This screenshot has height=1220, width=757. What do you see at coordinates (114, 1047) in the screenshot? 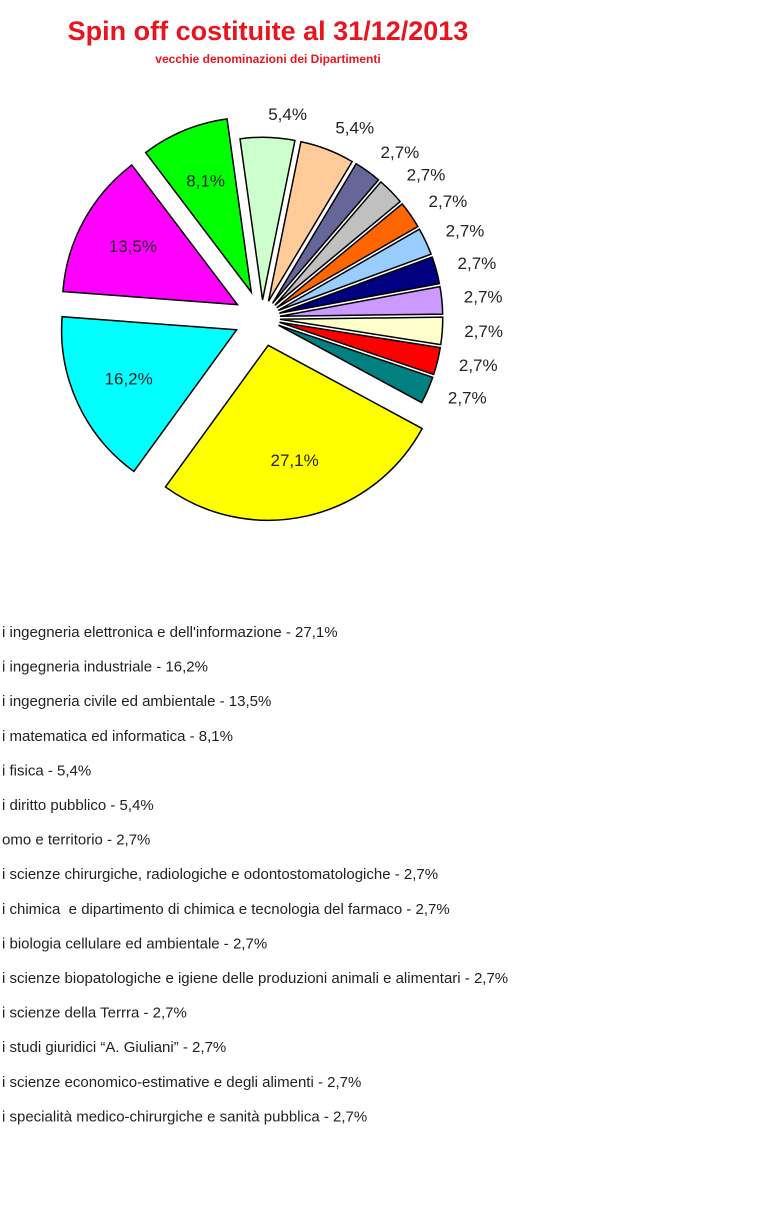
I see `legend-entry: i studi giuridici “A. Giuliani” - 2,7%` at bounding box center [114, 1047].